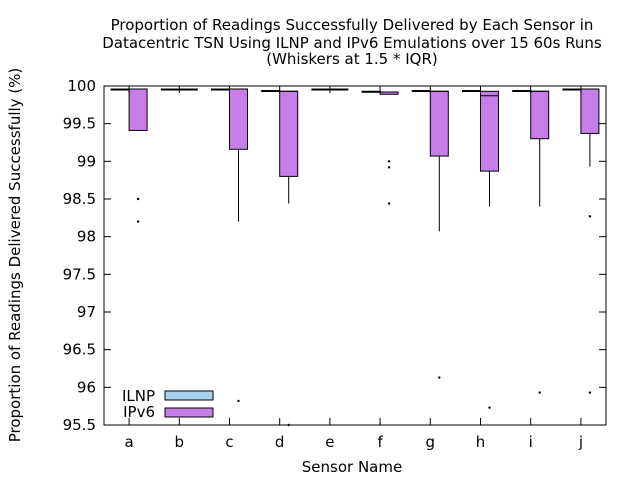 The image size is (640, 480). I want to click on chart-title-line-3: (Whiskers at 1.5 * IQR), so click(352, 59).